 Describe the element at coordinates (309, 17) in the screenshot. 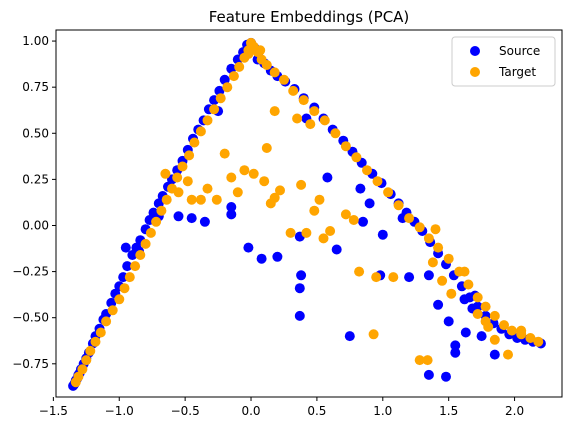

I see `chart-title: Feature Embeddings (PCA)` at that location.